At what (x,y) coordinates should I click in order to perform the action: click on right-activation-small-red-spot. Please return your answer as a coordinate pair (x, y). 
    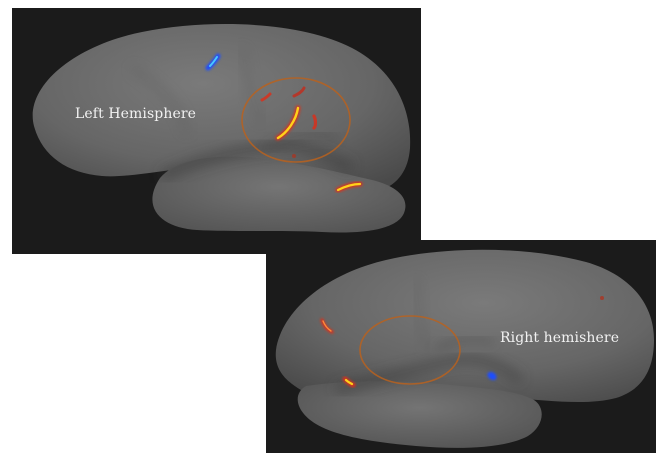
    Looking at the image, I should click on (602, 298).